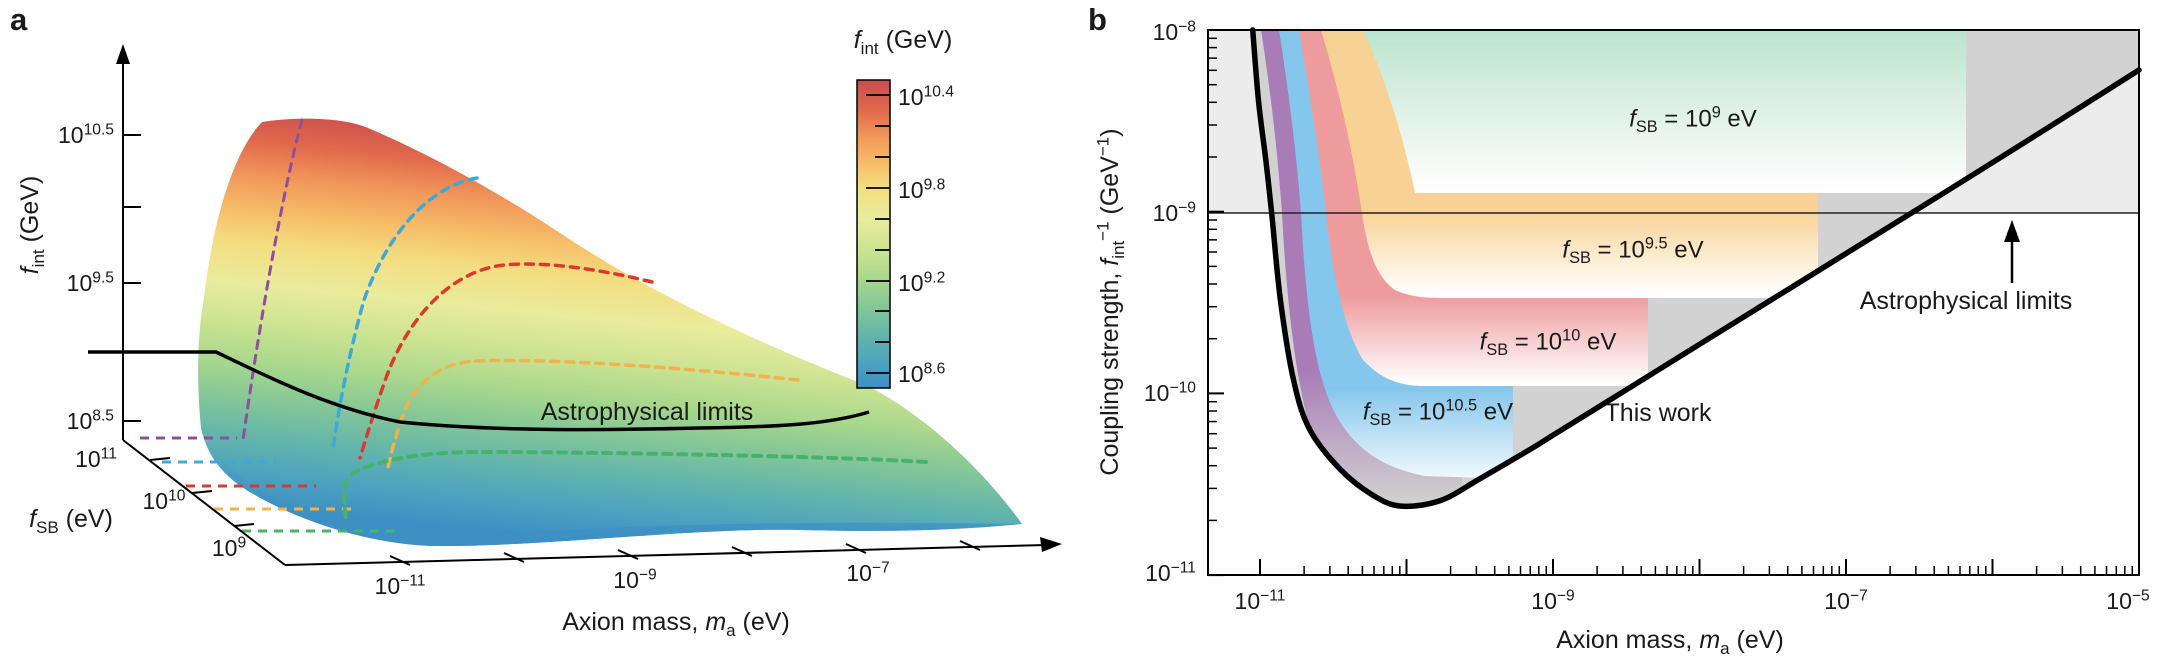  What do you see at coordinates (90, 282) in the screenshot?
I see `z-tick-9p5: 109.5` at bounding box center [90, 282].